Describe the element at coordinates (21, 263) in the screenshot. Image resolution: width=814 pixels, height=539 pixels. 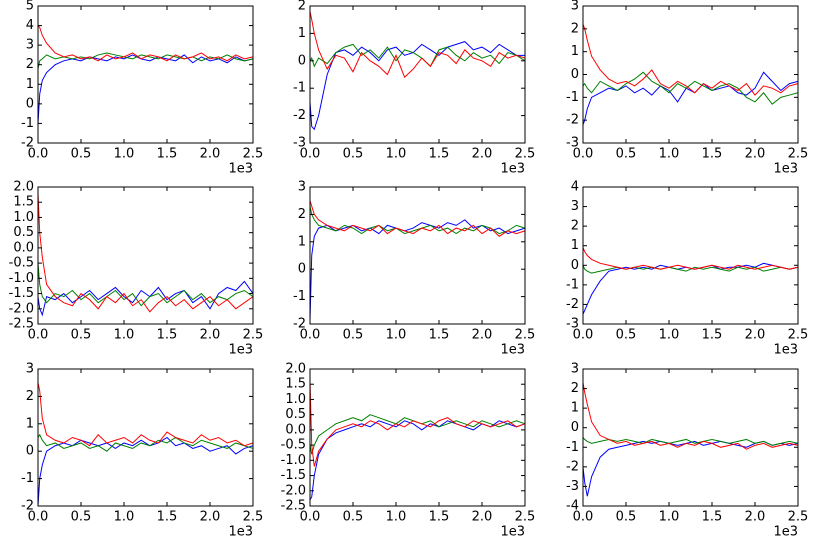
I see `y-tick-label: -0.5` at that location.